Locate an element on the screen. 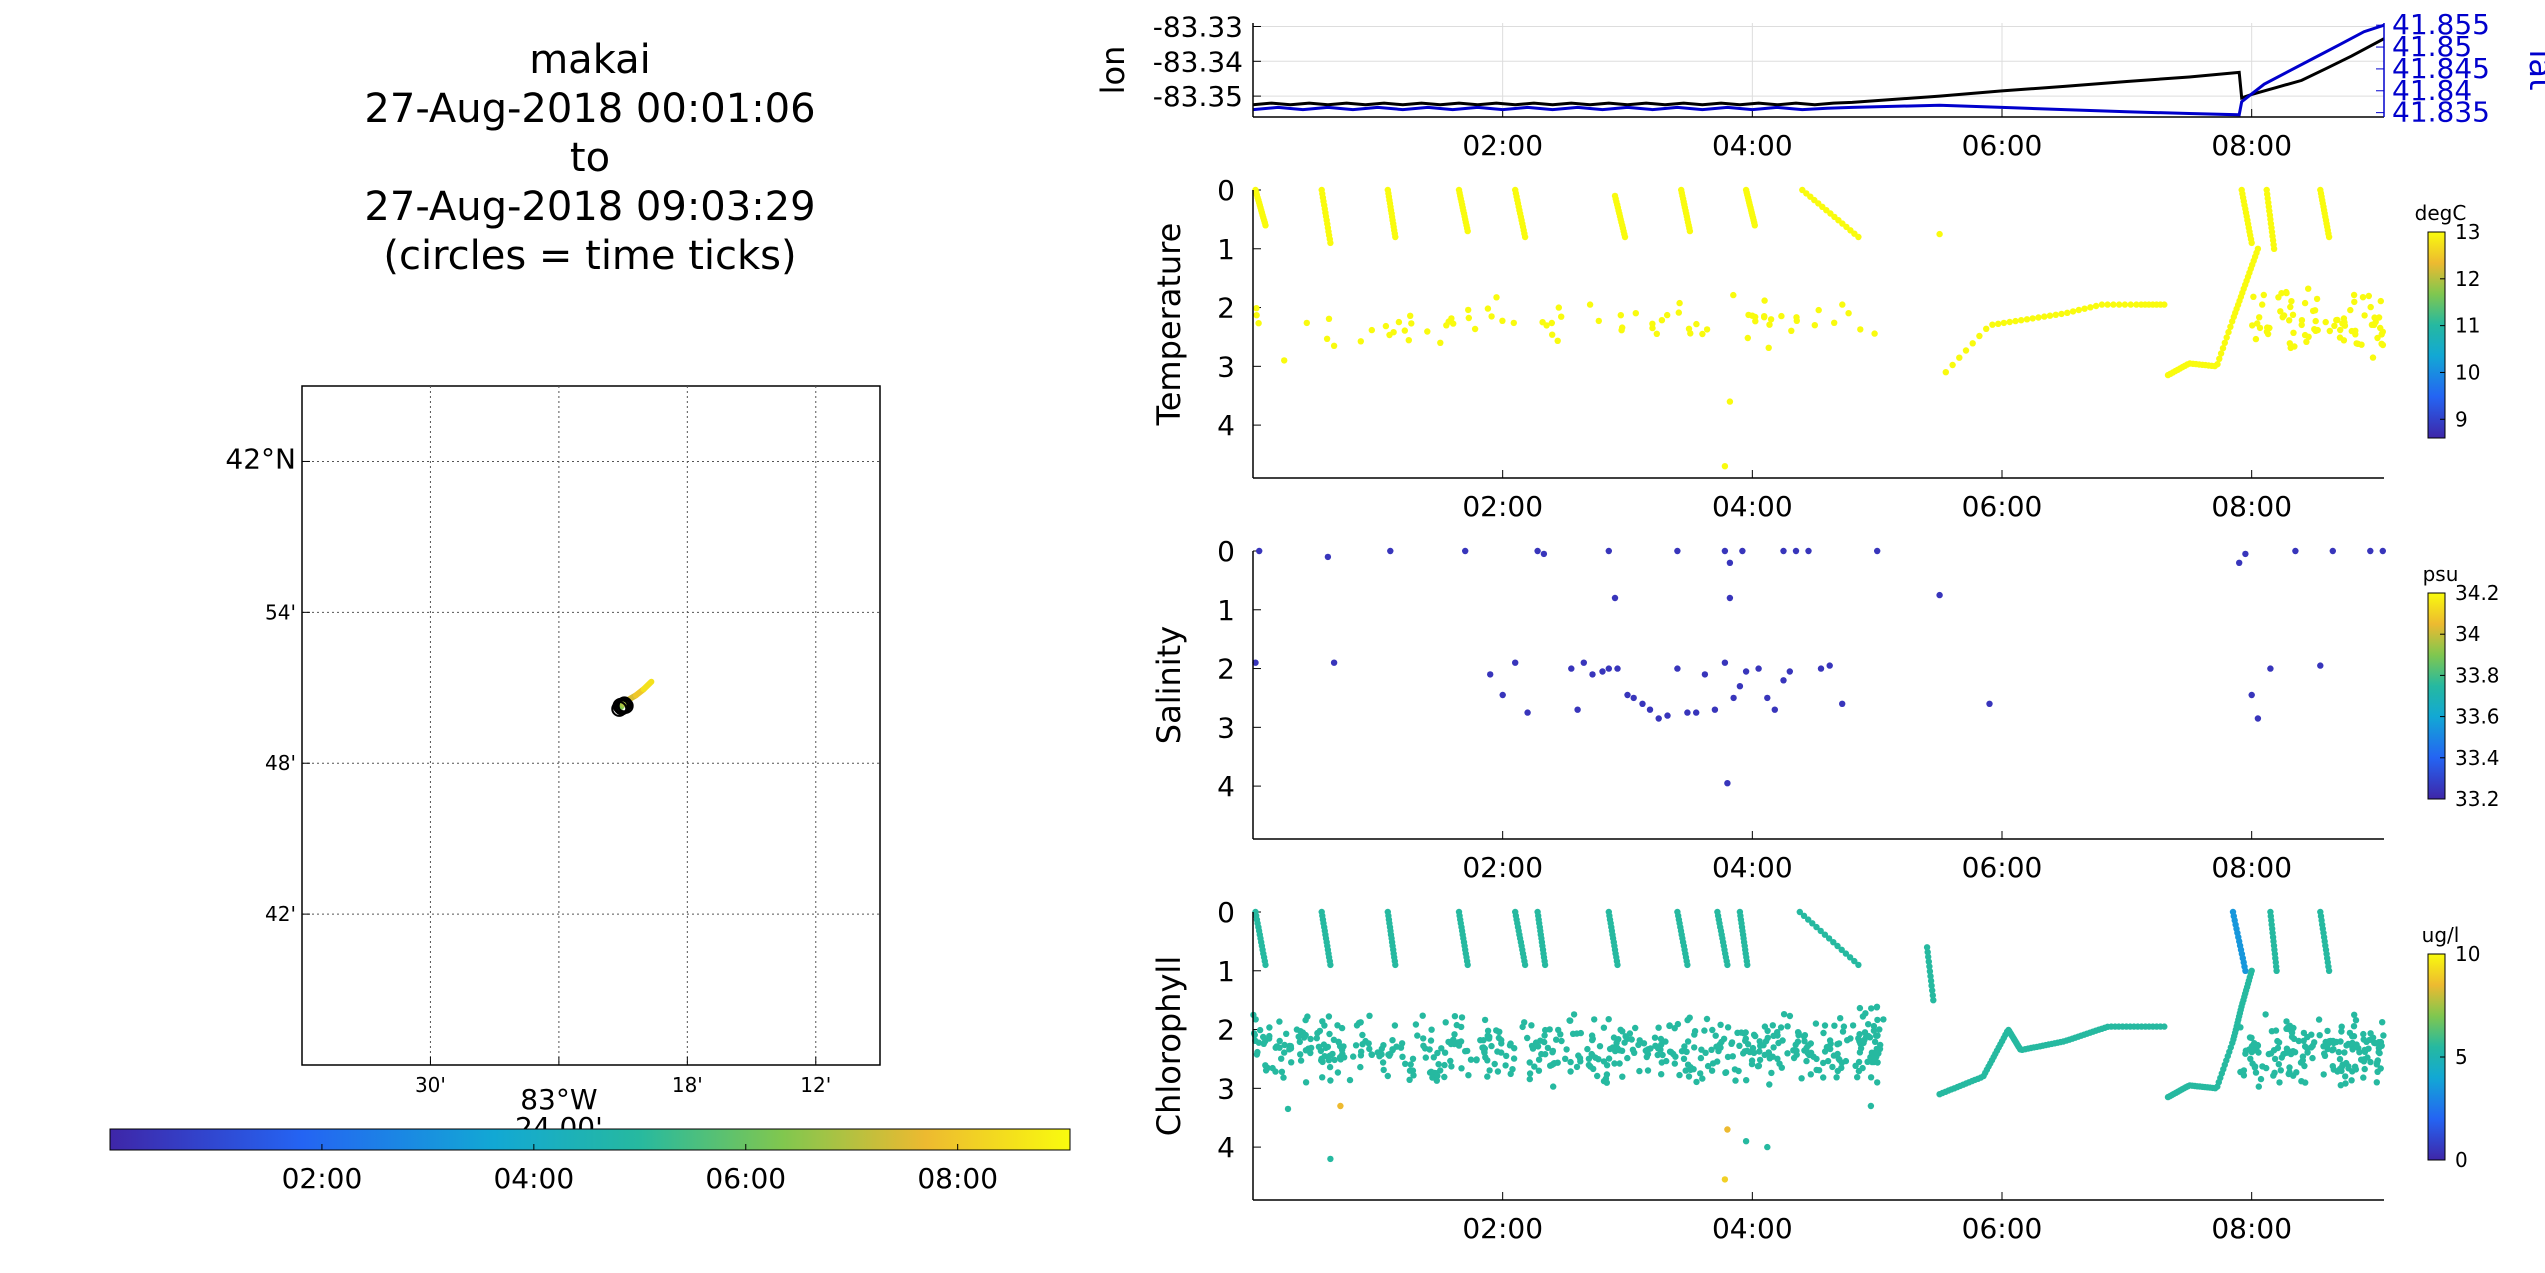  lonlat-series-lat is located at coordinates (1818, 70).